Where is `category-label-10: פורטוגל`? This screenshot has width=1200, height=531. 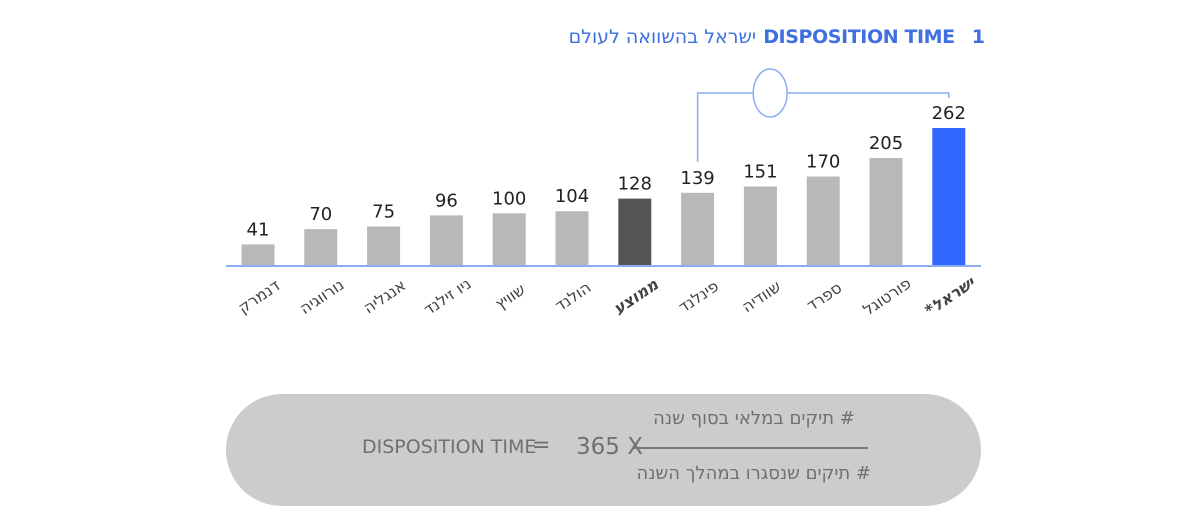 category-label-10: פורטוגל is located at coordinates (886, 297).